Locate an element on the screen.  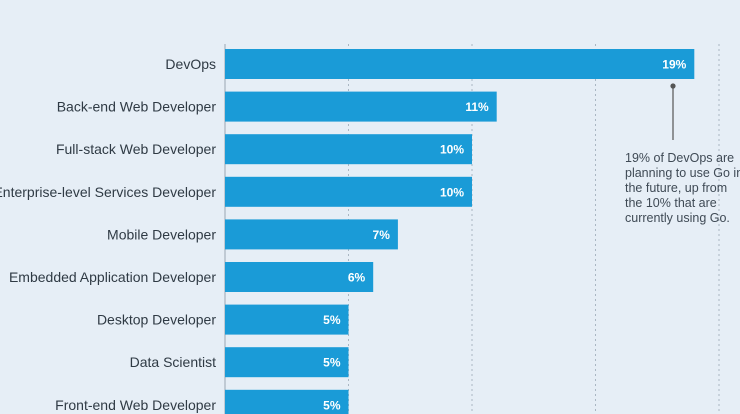
category-label: Mobile Developer is located at coordinates (161, 234).